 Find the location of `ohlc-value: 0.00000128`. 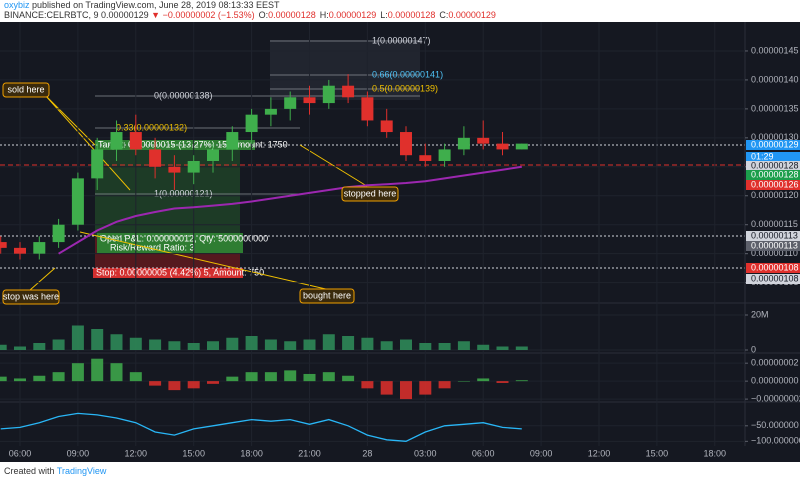

ohlc-value: 0.00000128 is located at coordinates (292, 15).